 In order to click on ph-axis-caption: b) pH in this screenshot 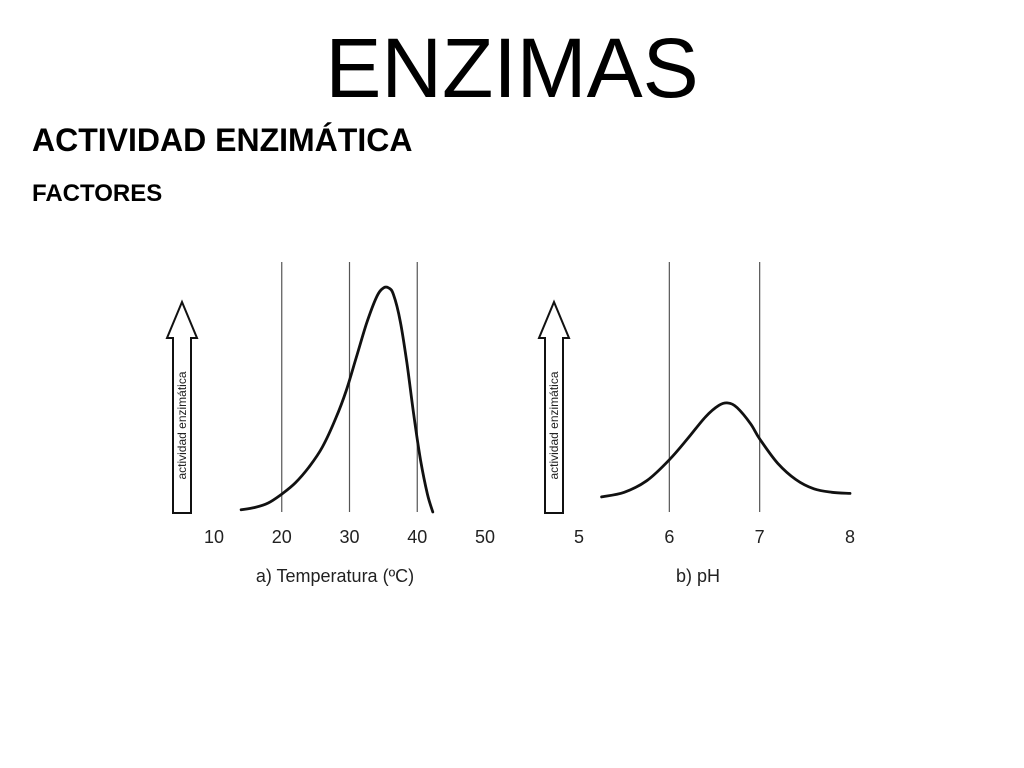, I will do `click(698, 576)`.